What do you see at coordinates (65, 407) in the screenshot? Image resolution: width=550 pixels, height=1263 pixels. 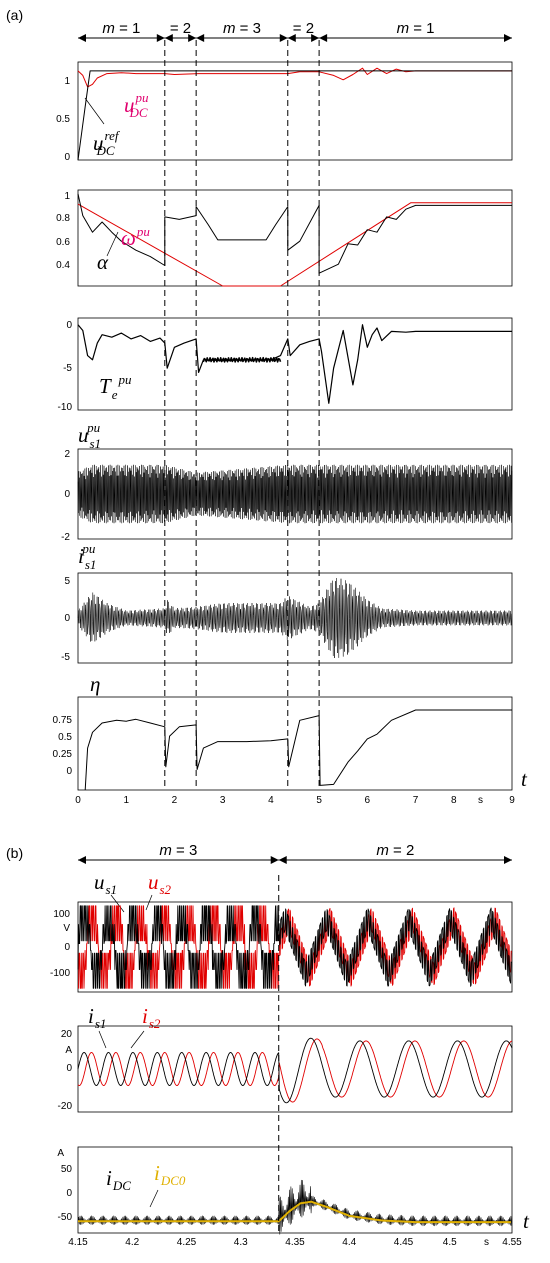 I see `a3-ytick: -10` at bounding box center [65, 407].